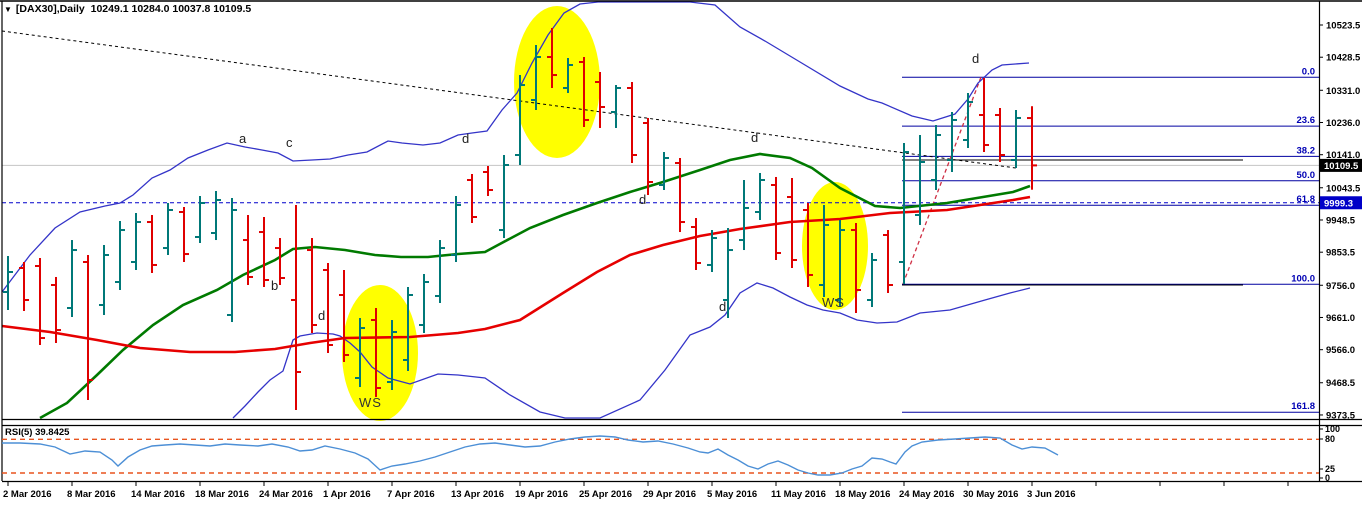 The image size is (1362, 509). What do you see at coordinates (1341, 253) in the screenshot?
I see `price-axis-label: 9853.5` at bounding box center [1341, 253].